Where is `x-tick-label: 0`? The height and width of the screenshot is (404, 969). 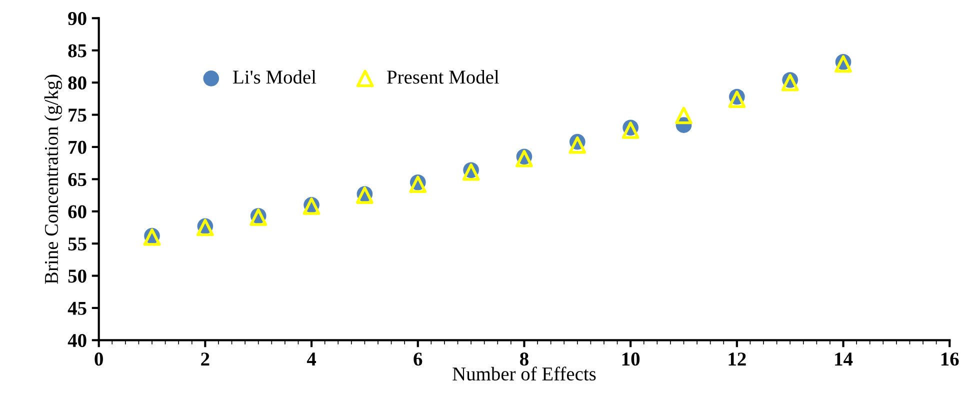 x-tick-label: 0 is located at coordinates (98, 359).